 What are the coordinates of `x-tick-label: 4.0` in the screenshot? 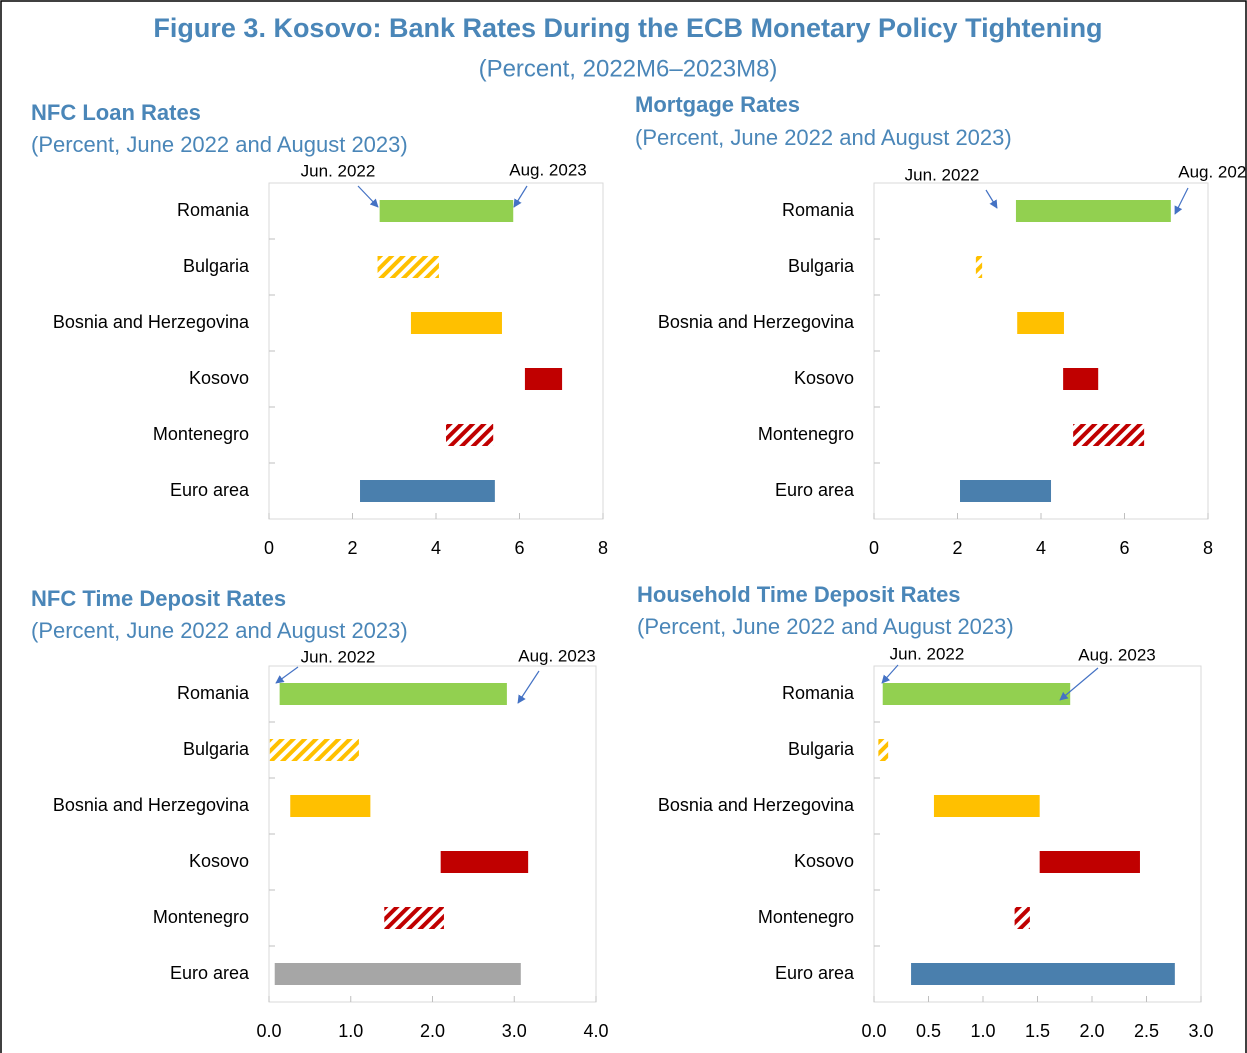 It's located at (595, 1031).